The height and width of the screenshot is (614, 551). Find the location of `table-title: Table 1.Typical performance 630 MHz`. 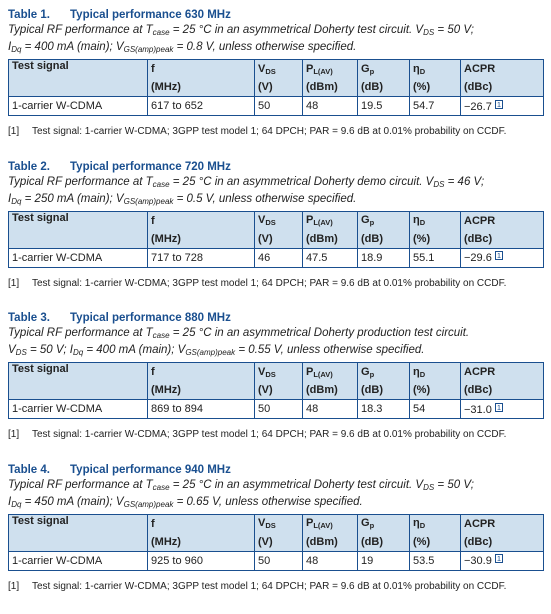

table-title: Table 1.Typical performance 630 MHz is located at coordinates (275, 15).